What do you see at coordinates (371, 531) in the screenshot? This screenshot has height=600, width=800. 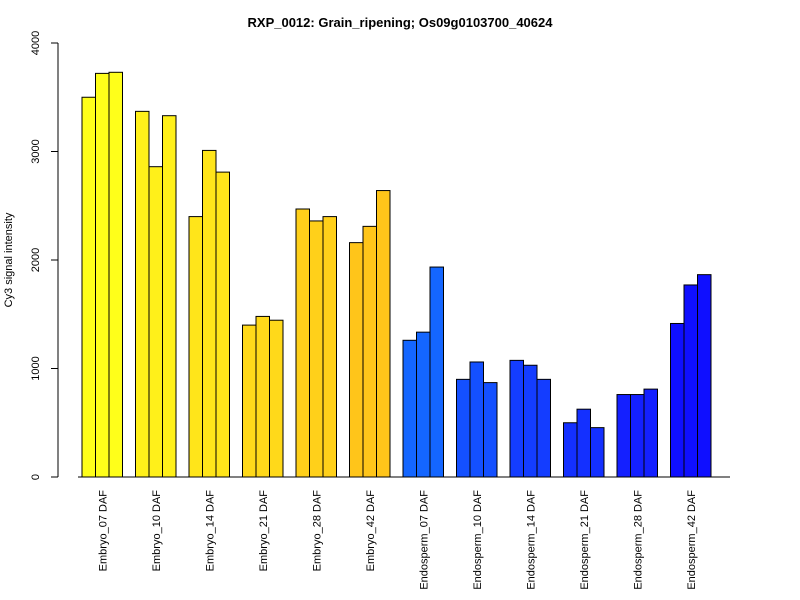 I see `category-label-6: Embryo_42 DAF` at bounding box center [371, 531].